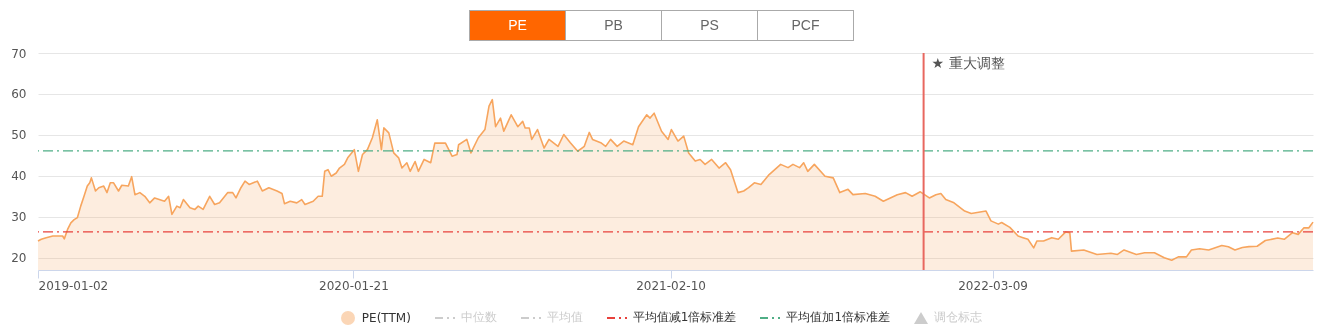 The height and width of the screenshot is (333, 1322). What do you see at coordinates (386, 317) in the screenshot?
I see `legend-label: PE(TTM)` at bounding box center [386, 317].